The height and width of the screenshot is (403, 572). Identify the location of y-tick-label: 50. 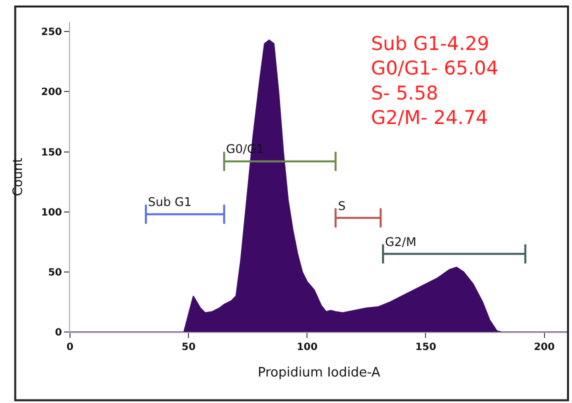
(55, 272).